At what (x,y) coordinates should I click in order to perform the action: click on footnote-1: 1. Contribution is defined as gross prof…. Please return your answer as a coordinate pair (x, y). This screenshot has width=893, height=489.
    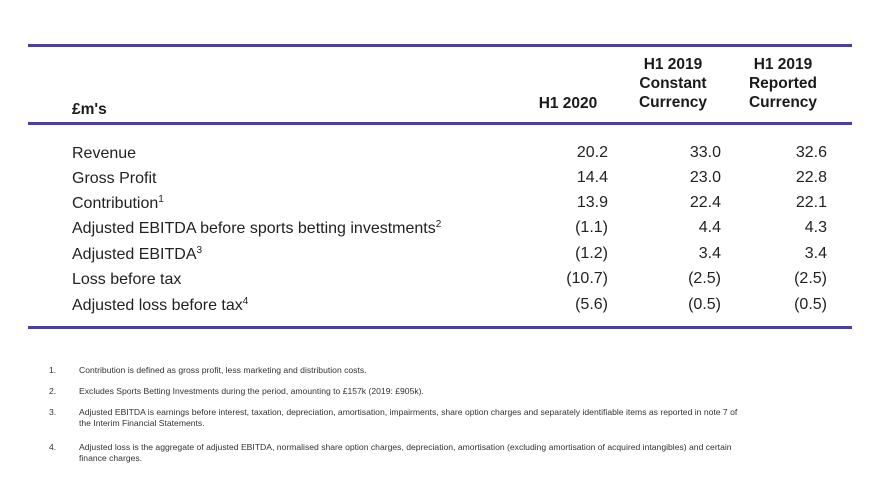
    Looking at the image, I should click on (208, 370).